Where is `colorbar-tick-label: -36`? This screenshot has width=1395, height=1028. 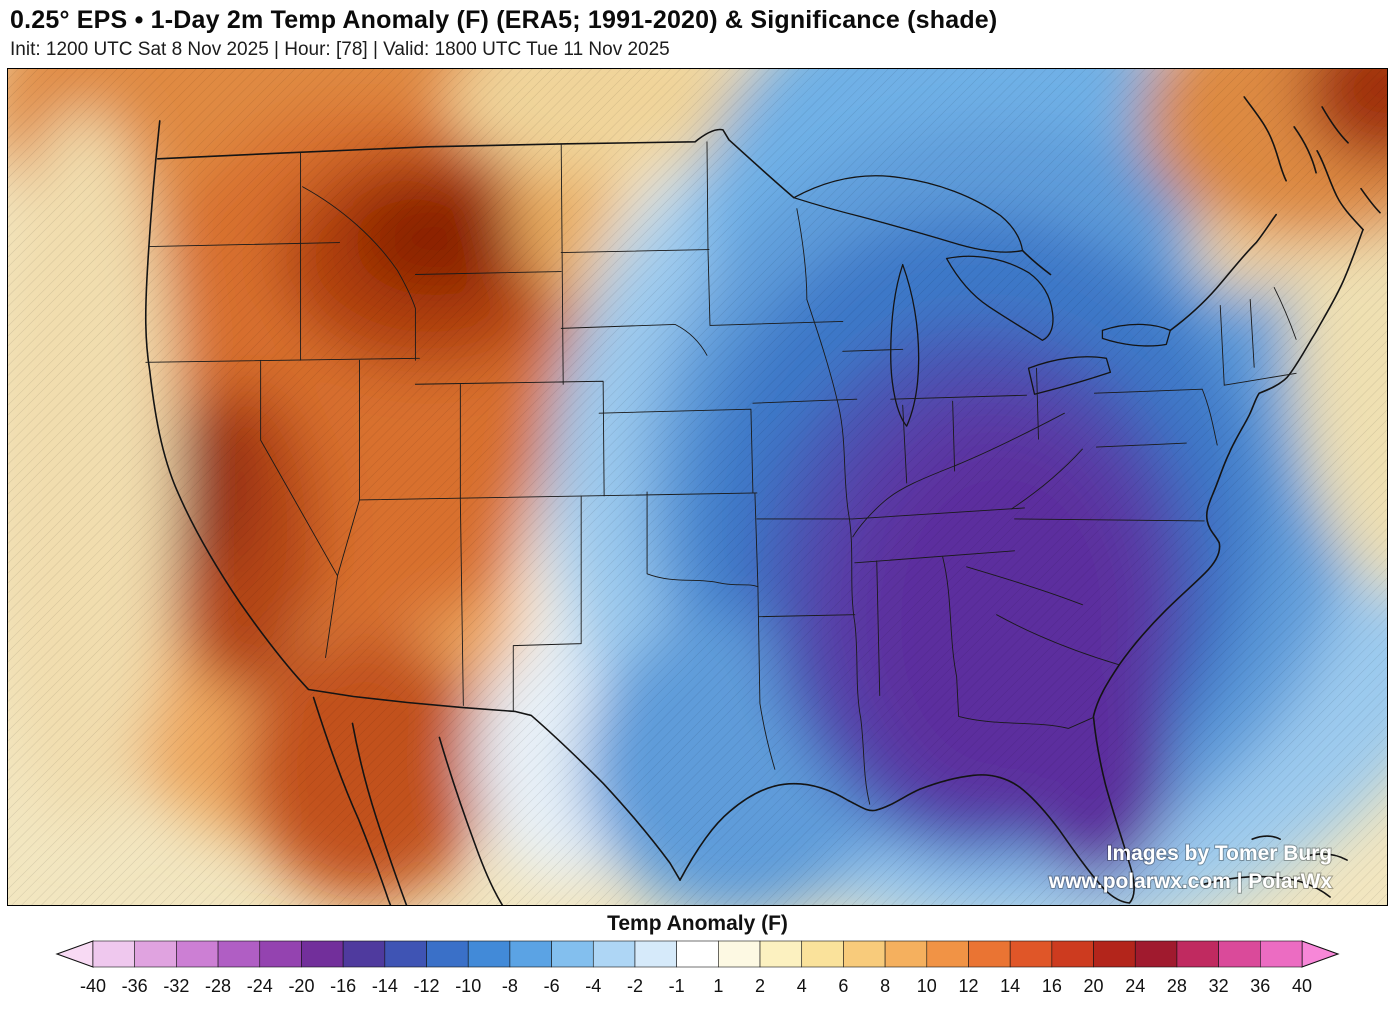 colorbar-tick-label: -36 is located at coordinates (135, 986).